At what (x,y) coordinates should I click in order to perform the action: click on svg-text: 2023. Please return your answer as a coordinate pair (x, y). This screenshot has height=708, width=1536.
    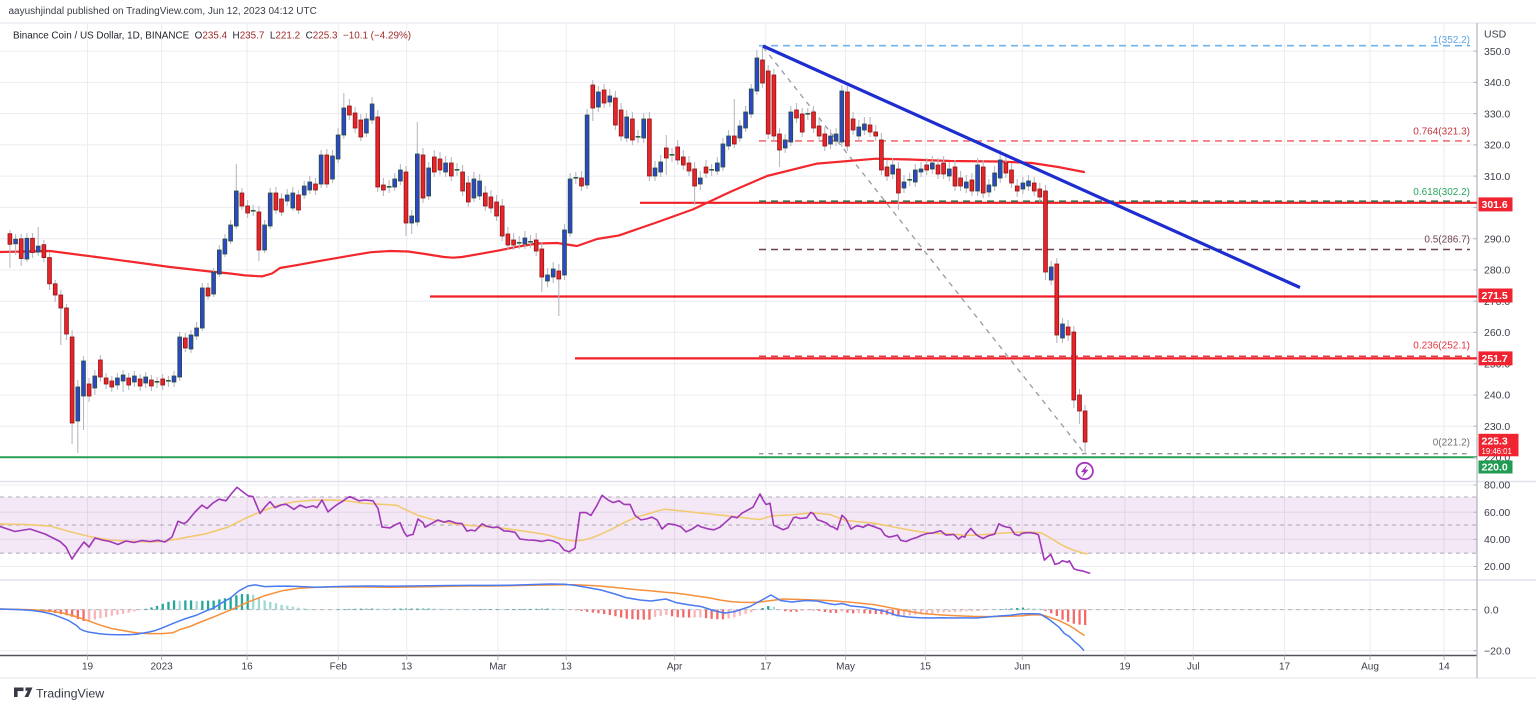
    Looking at the image, I should click on (161, 667).